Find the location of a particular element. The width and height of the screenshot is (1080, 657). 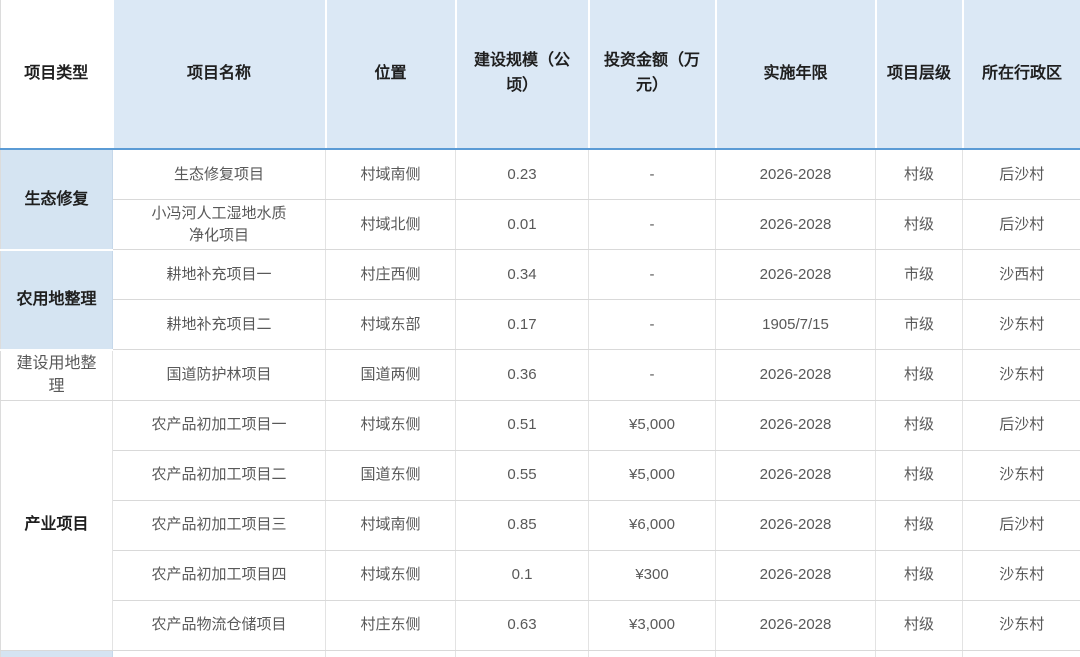

cell-scale: 0.01 is located at coordinates (522, 225).